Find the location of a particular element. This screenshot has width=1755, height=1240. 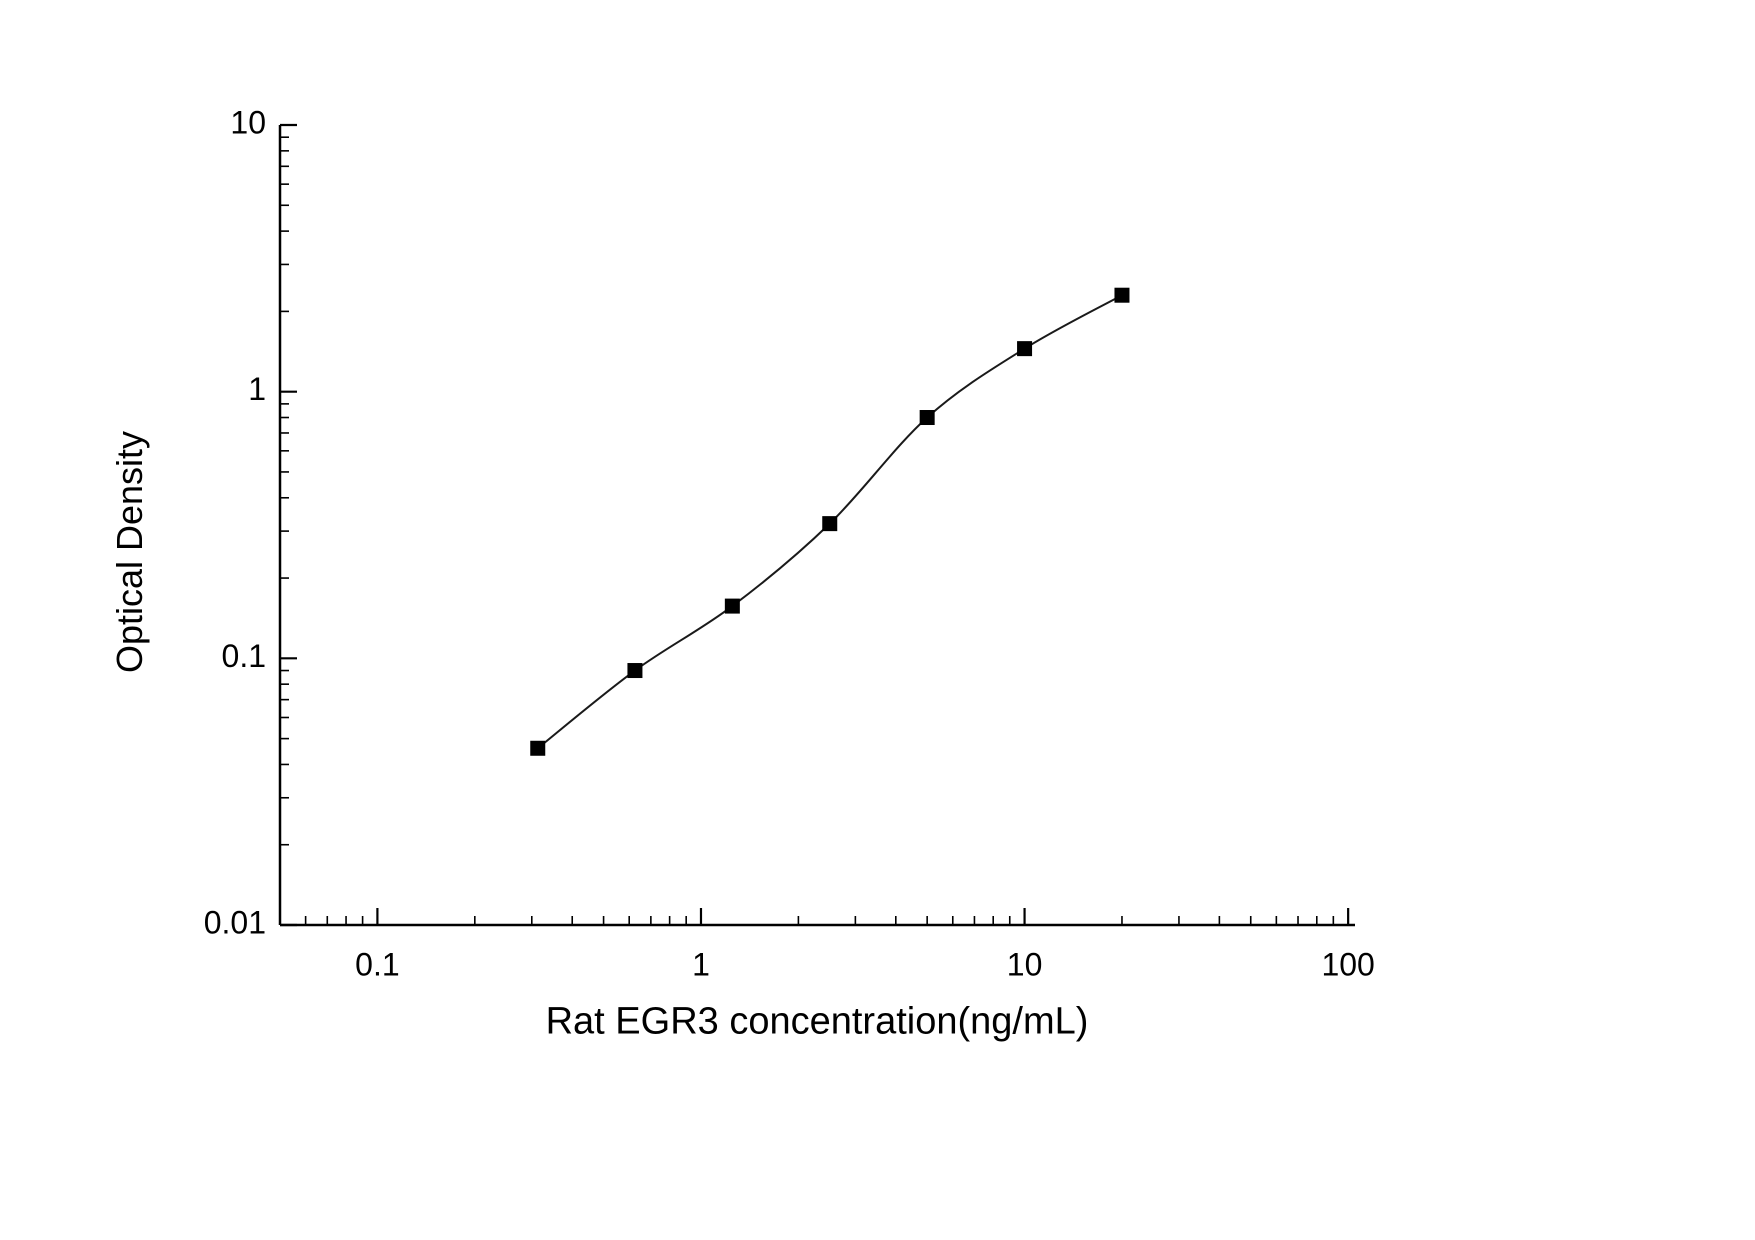

y-tick-label: 0.01 is located at coordinates (235, 922).